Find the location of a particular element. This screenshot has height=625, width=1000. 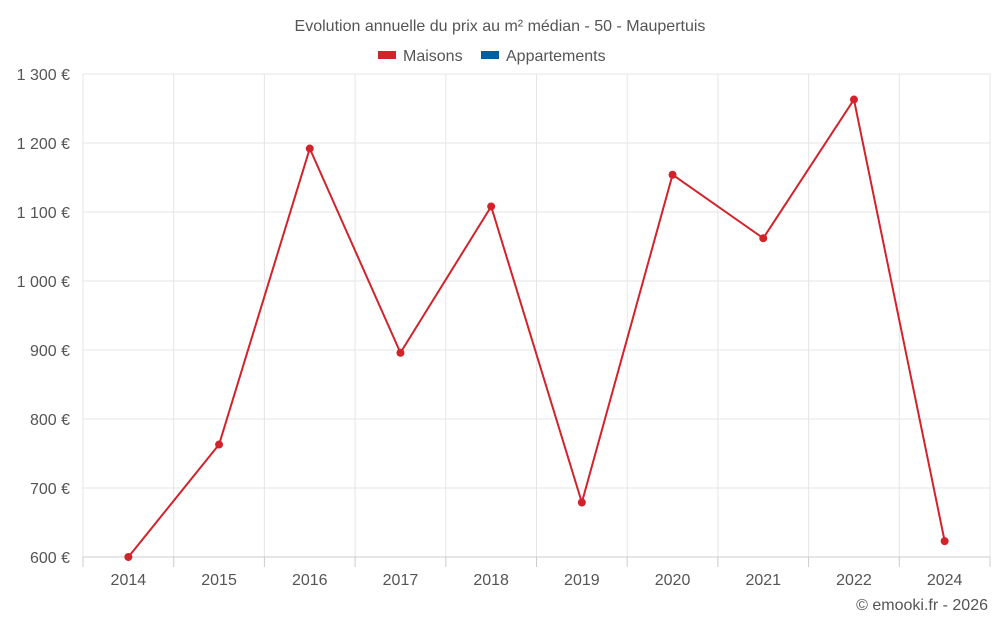

axes is located at coordinates (536, 561).